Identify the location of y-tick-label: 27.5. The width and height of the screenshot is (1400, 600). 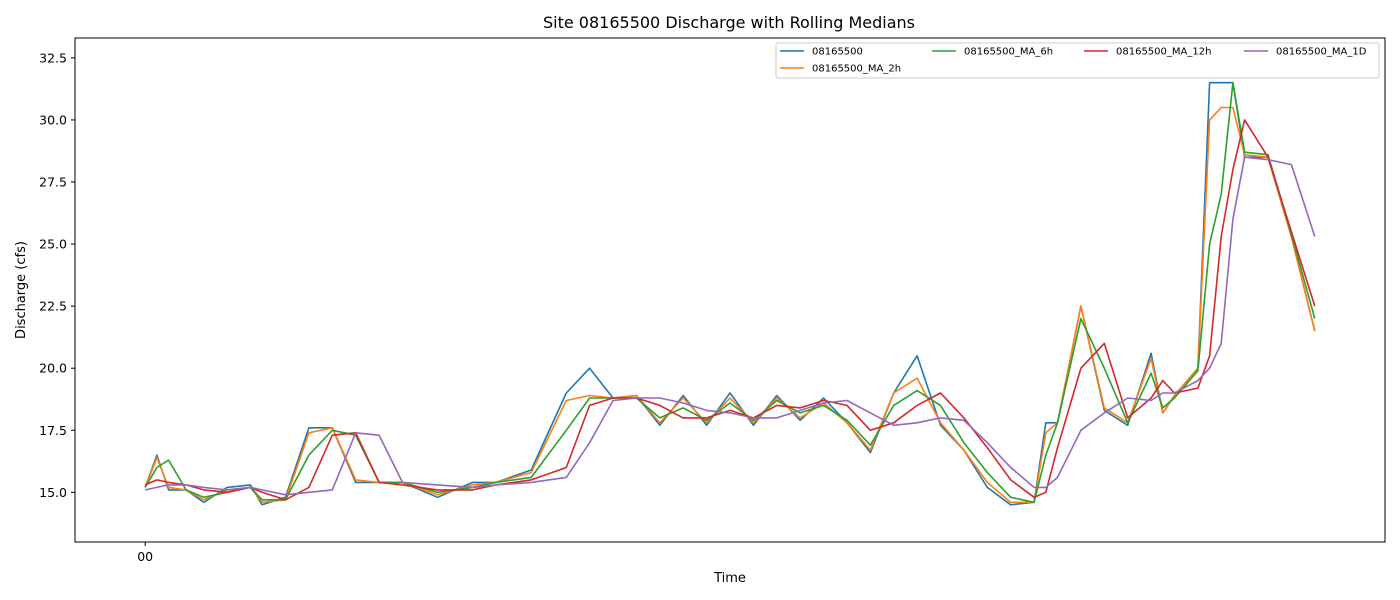
(53, 182).